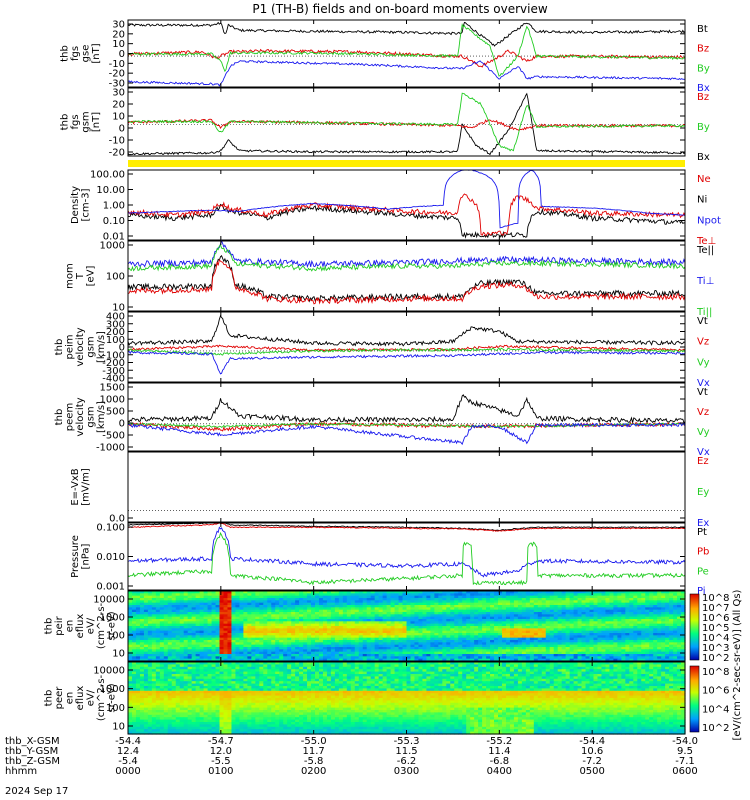  I want to click on legend-entry: Vx, so click(703, 452).